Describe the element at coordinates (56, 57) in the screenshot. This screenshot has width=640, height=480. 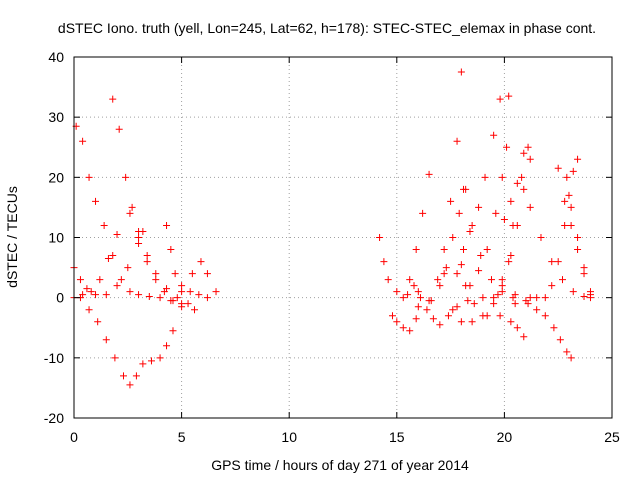
I see `y-tick-label: 40` at that location.